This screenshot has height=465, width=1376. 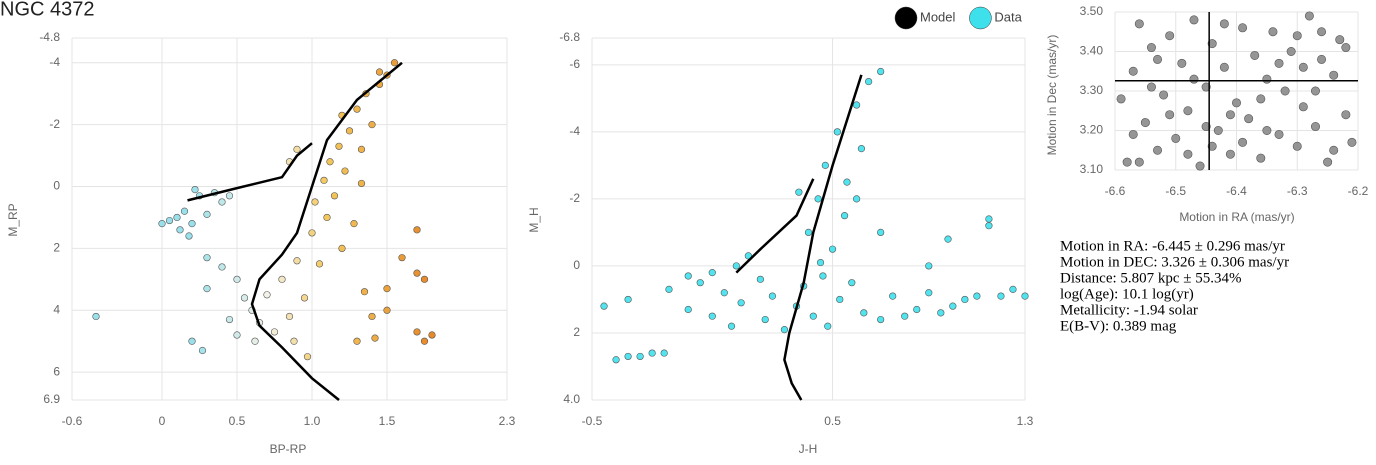 I want to click on x-tick-label: -6.4, so click(x=1236, y=191).